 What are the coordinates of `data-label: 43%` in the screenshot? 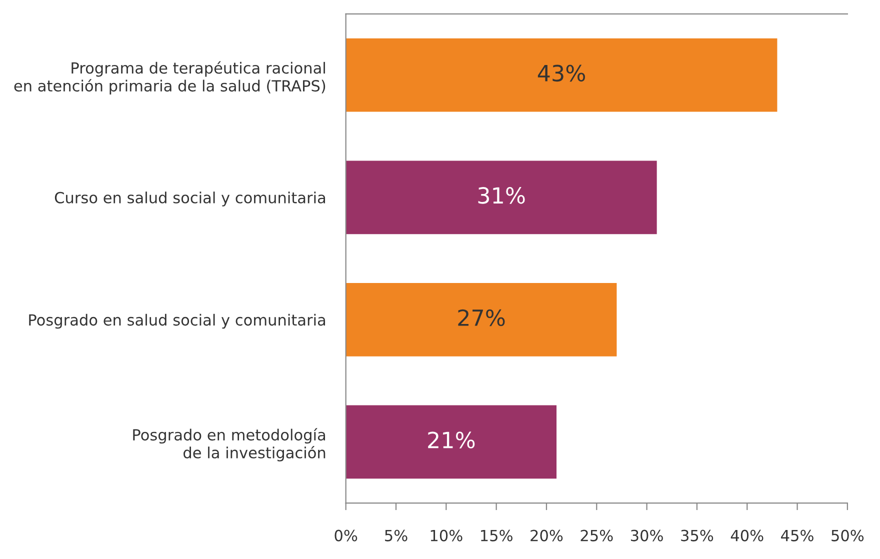 It's located at (561, 73).